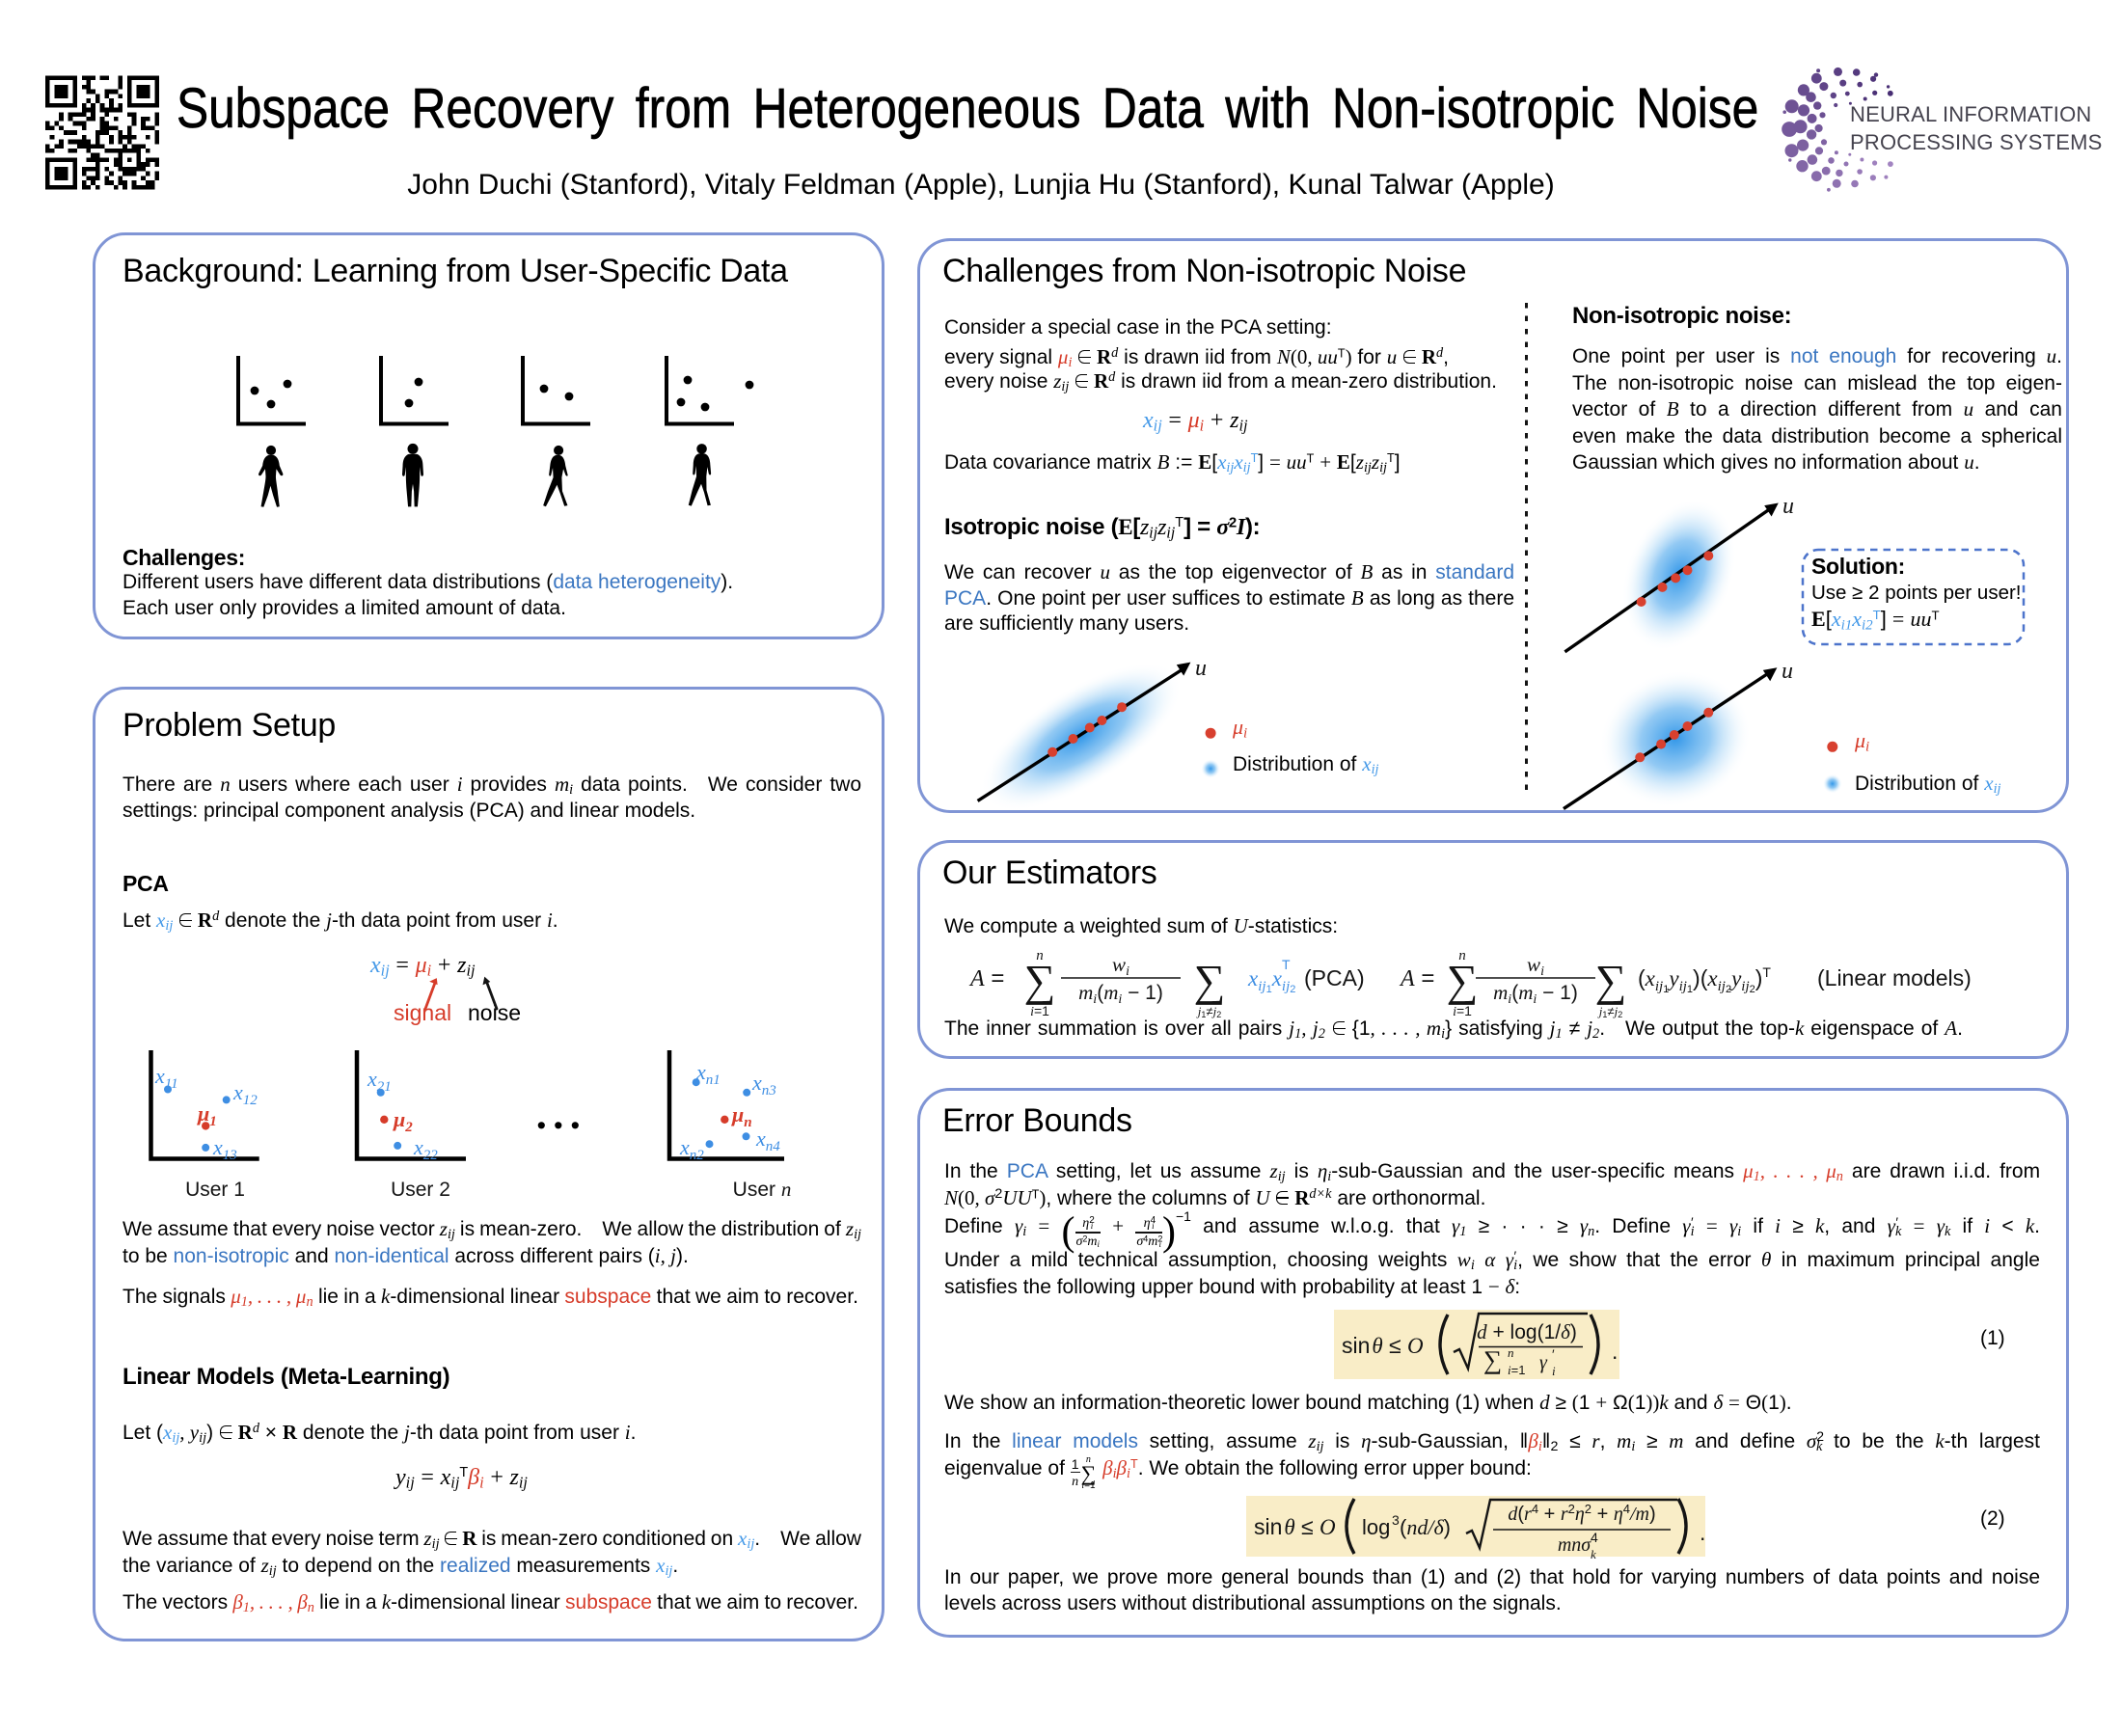  Describe the element at coordinates (1335, 978) in the screenshot. I see `svg-text: (PCA)` at that location.